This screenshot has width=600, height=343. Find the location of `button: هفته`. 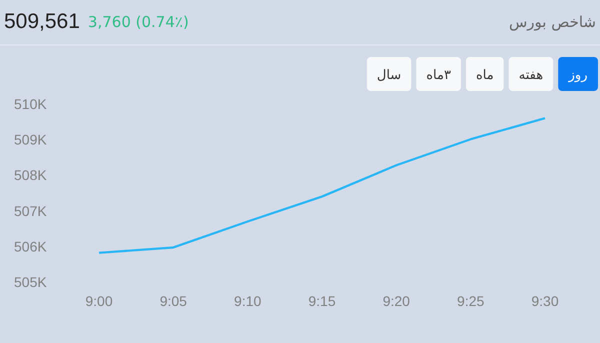

button: هفته is located at coordinates (531, 74).